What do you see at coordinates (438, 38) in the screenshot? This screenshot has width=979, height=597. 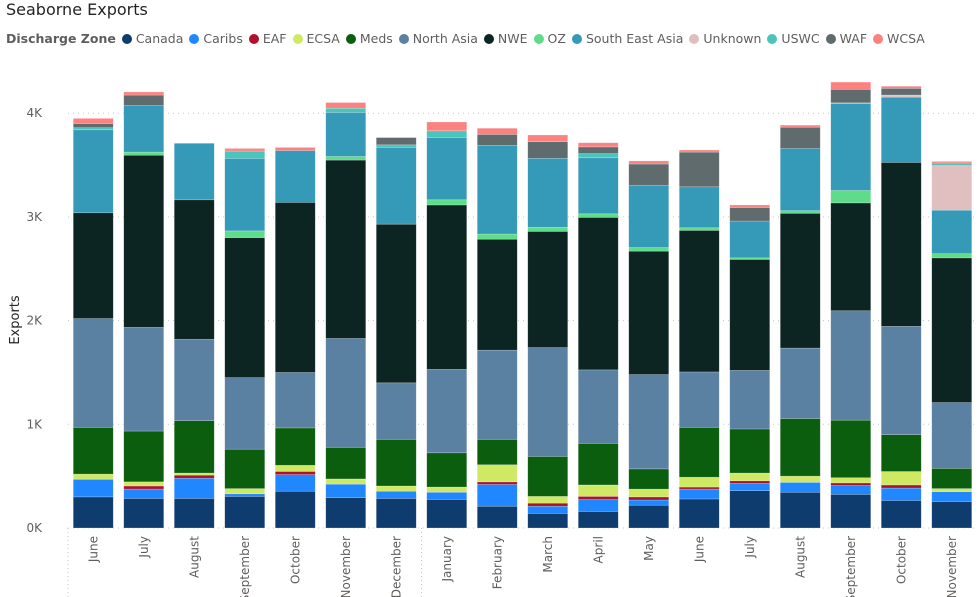 I see `legend-item: North Asia` at bounding box center [438, 38].